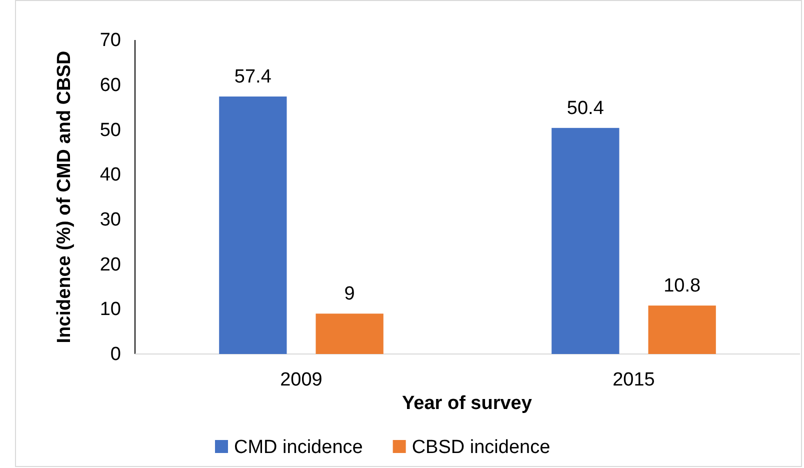 The image size is (804, 468). What do you see at coordinates (115, 355) in the screenshot?
I see `y-tick-label: 0` at bounding box center [115, 355].